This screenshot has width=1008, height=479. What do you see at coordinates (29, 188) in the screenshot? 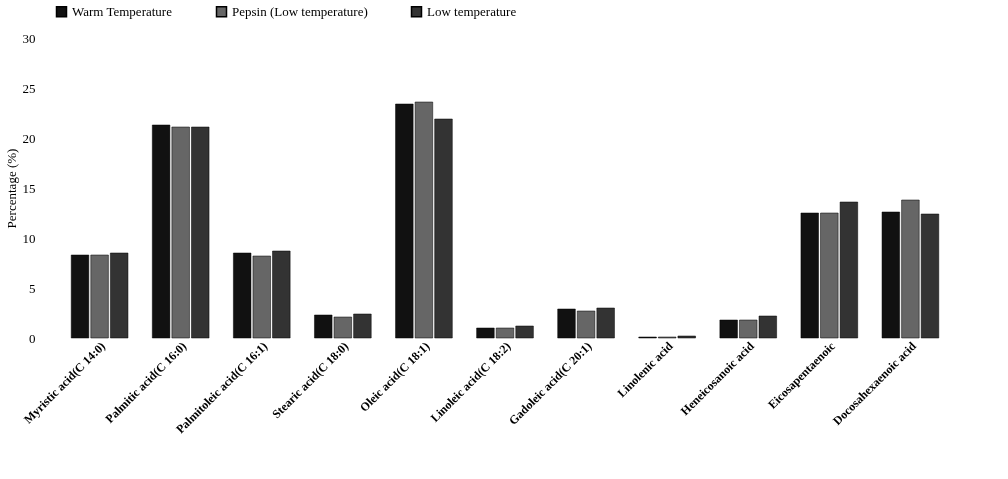
I see `y-tick-label: 15` at bounding box center [29, 188].